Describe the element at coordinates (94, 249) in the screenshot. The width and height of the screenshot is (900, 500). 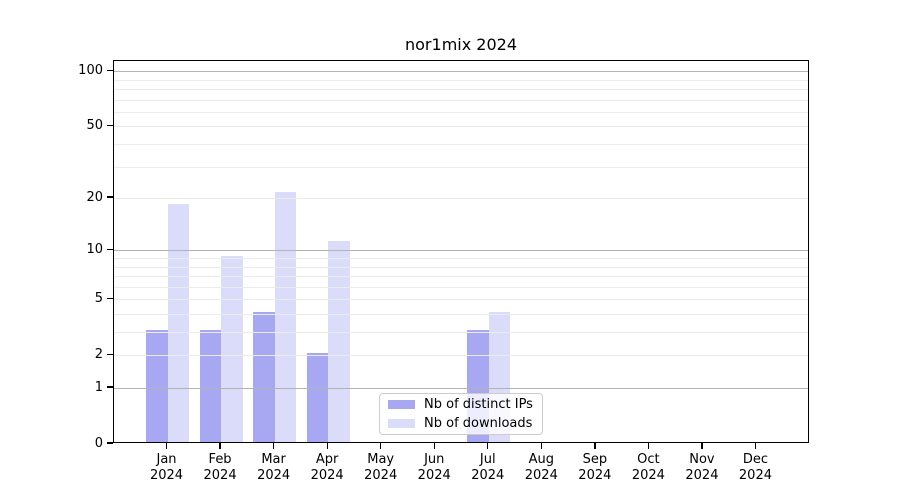
I see `y-tick-label-10: 10` at that location.